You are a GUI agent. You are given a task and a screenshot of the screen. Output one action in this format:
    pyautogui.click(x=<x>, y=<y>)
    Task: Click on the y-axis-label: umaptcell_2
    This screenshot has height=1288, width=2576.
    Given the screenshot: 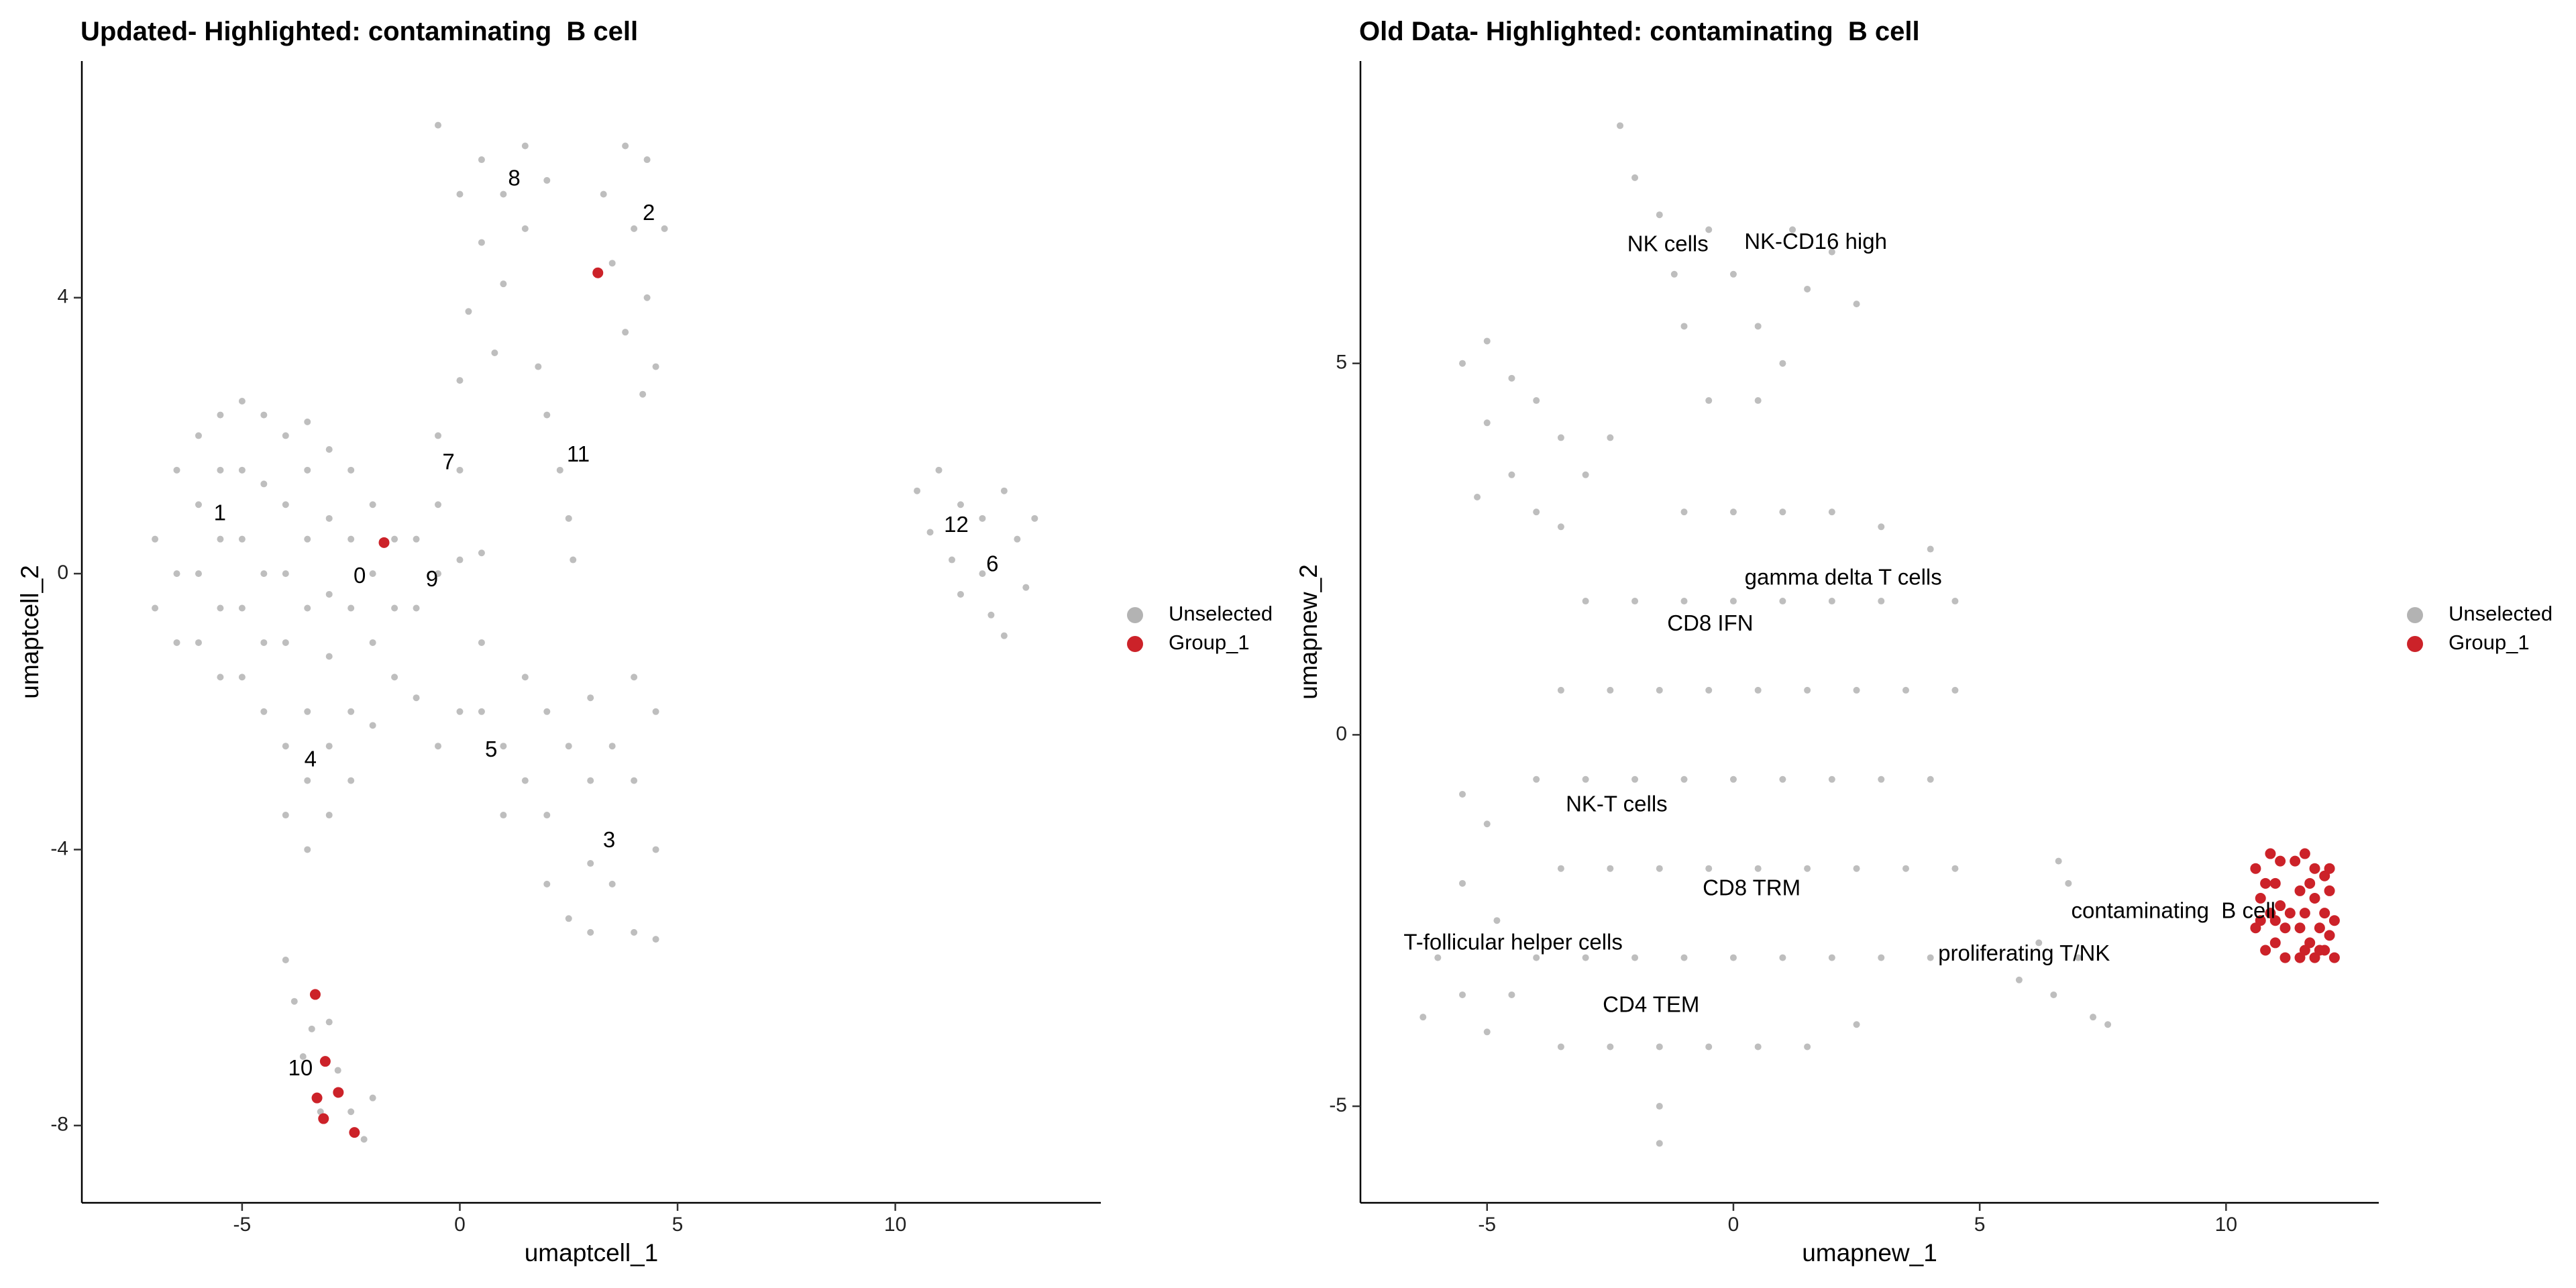 What is the action you would take?
    pyautogui.click(x=30, y=632)
    